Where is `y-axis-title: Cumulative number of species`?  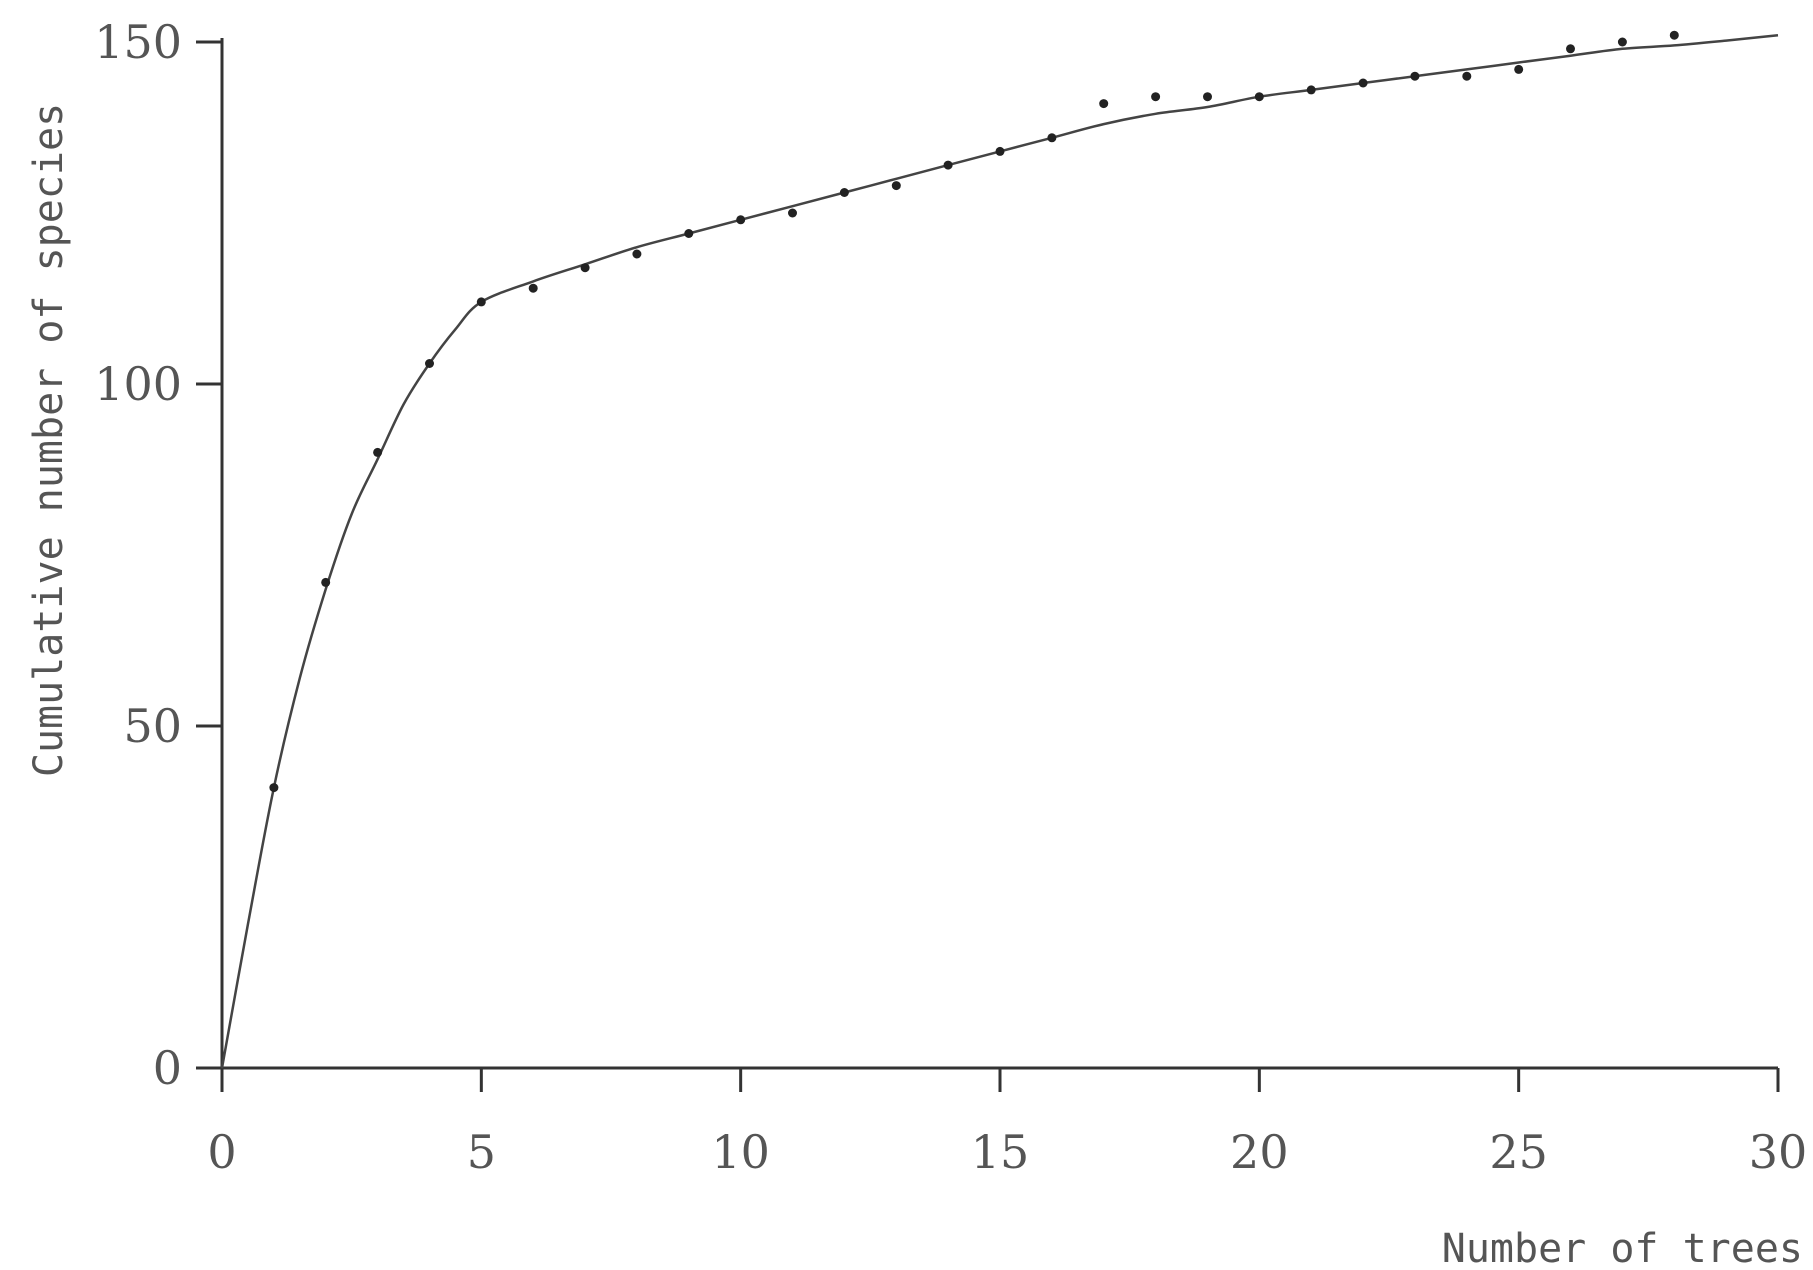 y-axis-title: Cumulative number of species is located at coordinates (49, 440).